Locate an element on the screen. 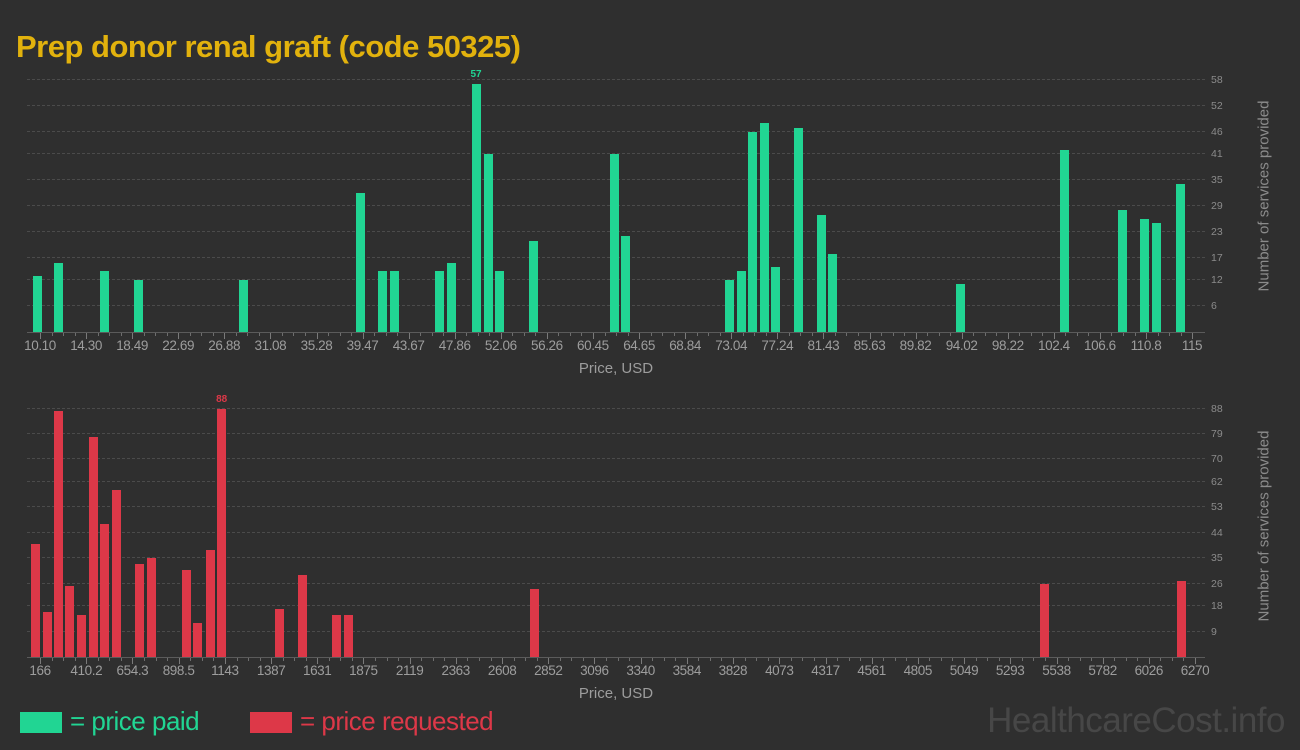  x-tick-label: 4805 is located at coordinates (918, 670).